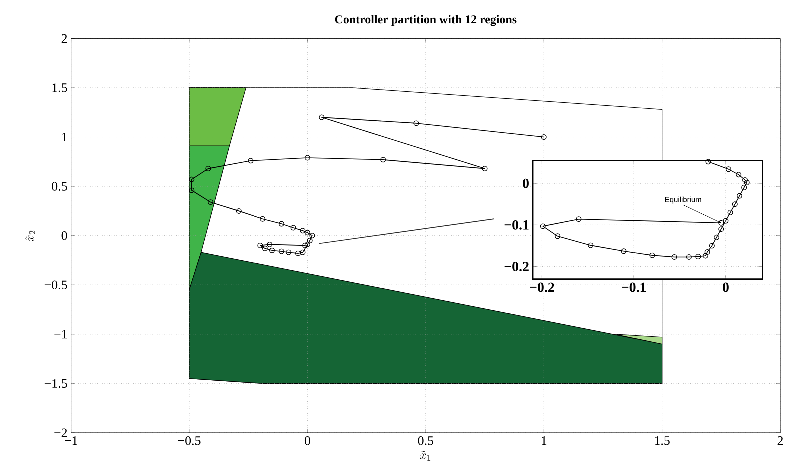 This screenshot has height=468, width=785. Describe the element at coordinates (56, 383) in the screenshot. I see `y-tick-label: −1.5` at that location.